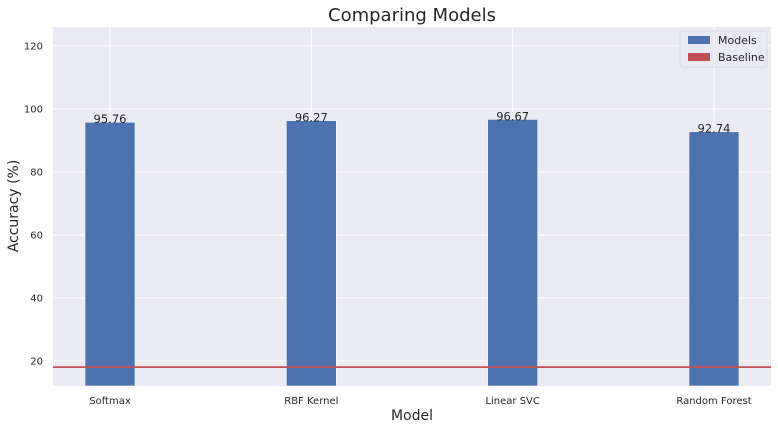 The image size is (778, 430). I want to click on y-tick-labels: 20 40 60 80 100 120, so click(33, 204).